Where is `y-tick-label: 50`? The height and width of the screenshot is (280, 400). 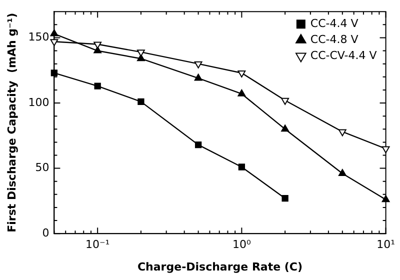 y-tick-label: 50 is located at coordinates (42, 167).